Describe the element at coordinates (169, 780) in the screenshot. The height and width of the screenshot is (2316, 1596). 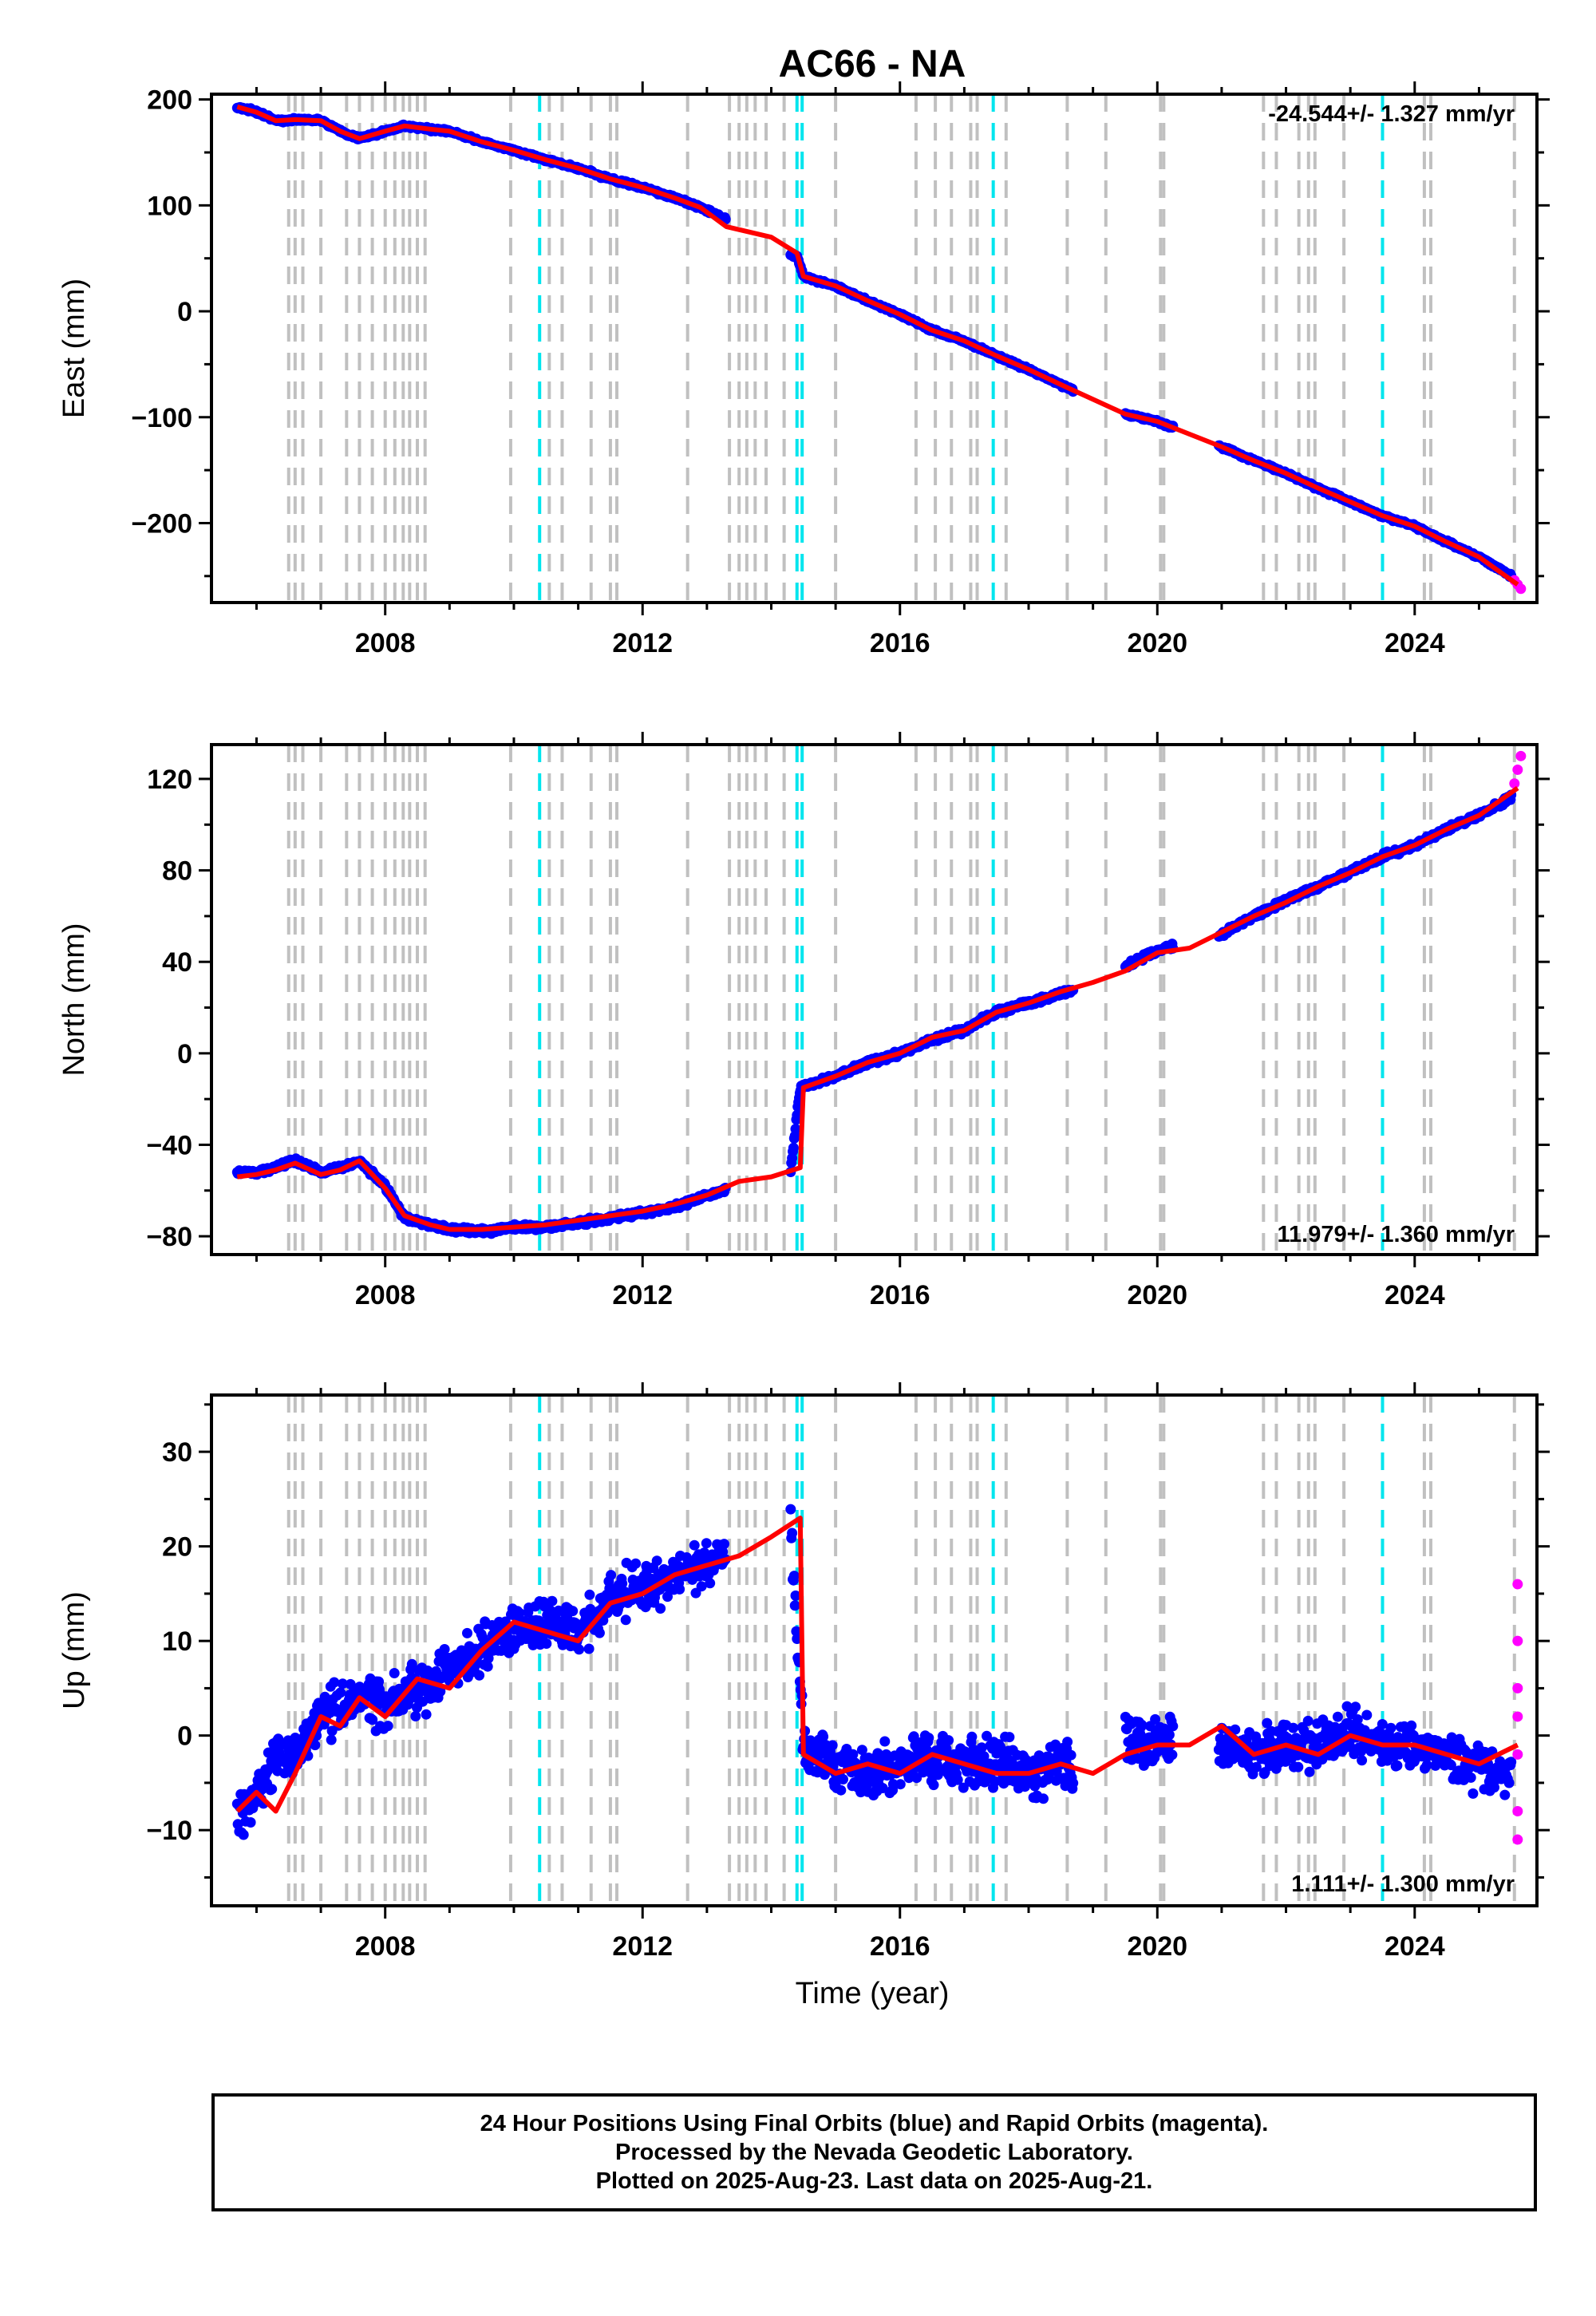
I see `y-tick-label: 120` at that location.